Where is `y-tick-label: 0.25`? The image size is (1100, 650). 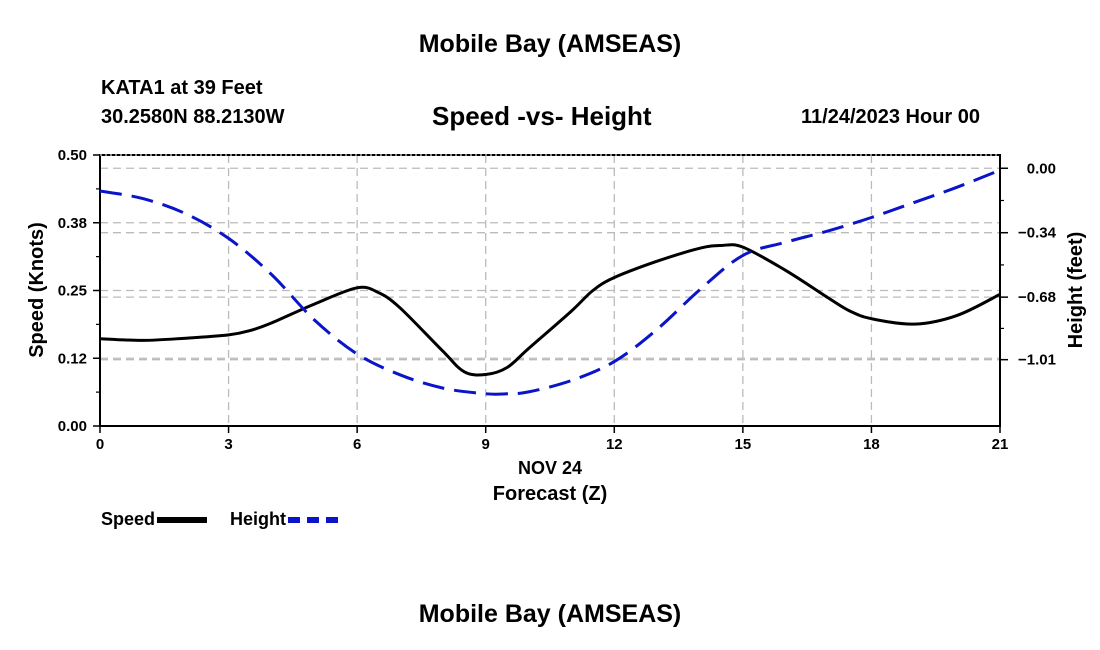
y-tick-label: 0.25 is located at coordinates (72, 291).